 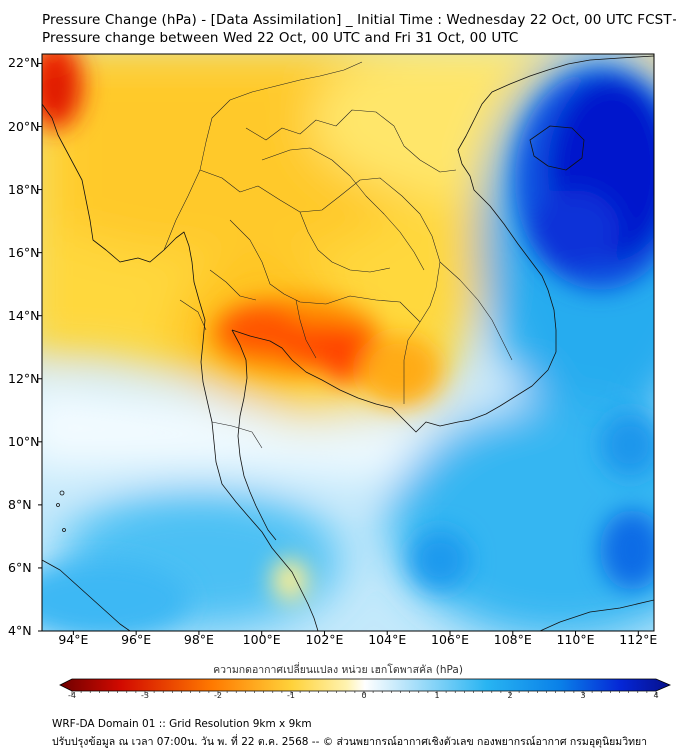 I want to click on colorbar-tick-label: 3, so click(x=583, y=695).